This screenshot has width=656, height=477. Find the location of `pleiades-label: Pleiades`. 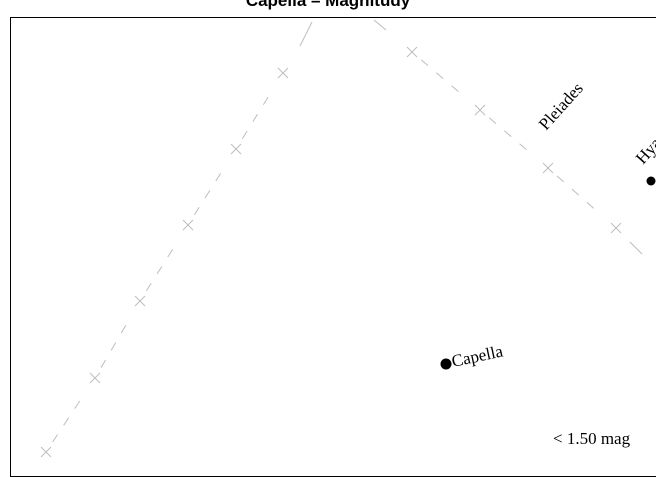

pleiades-label: Pleiades is located at coordinates (561, 106).